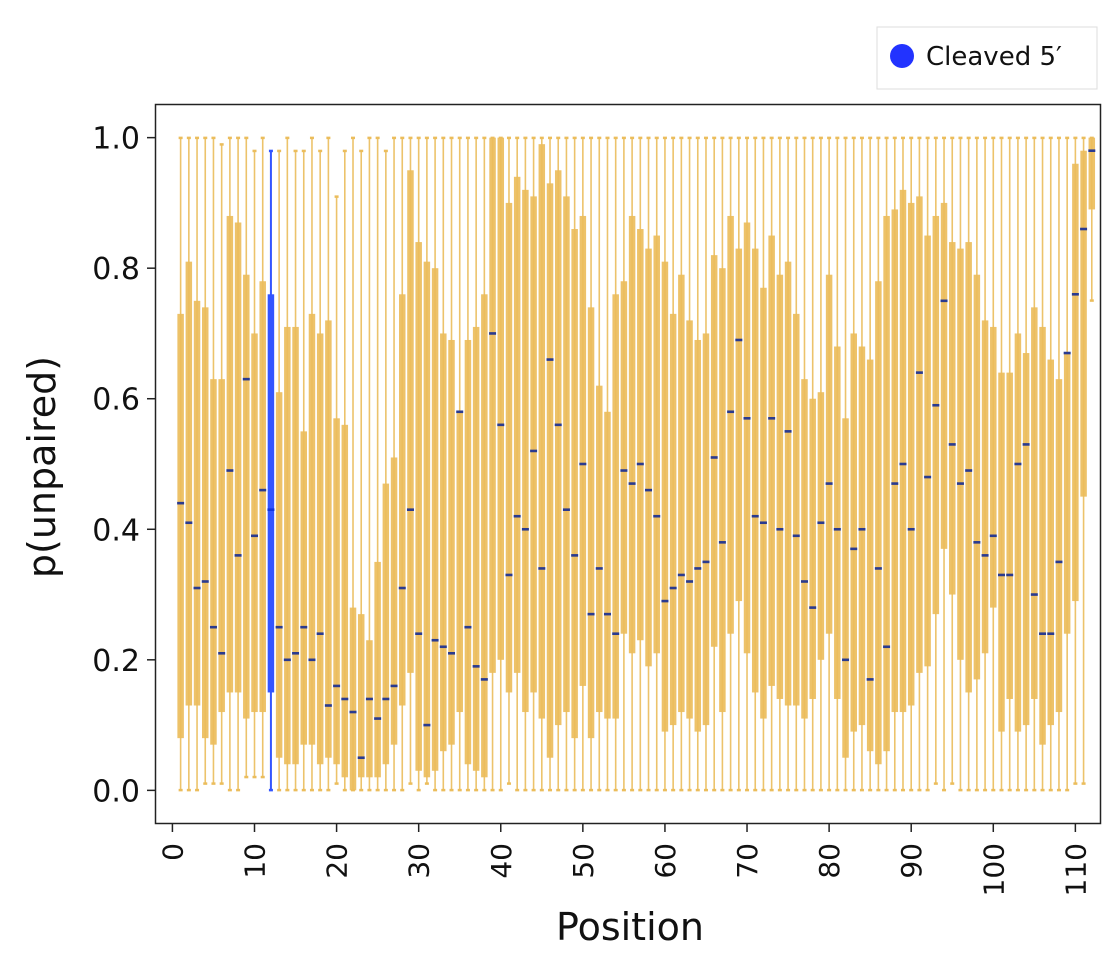 The width and height of the screenshot is (1120, 978). Describe the element at coordinates (116, 530) in the screenshot. I see `y-tick-label: 0.4` at that location.